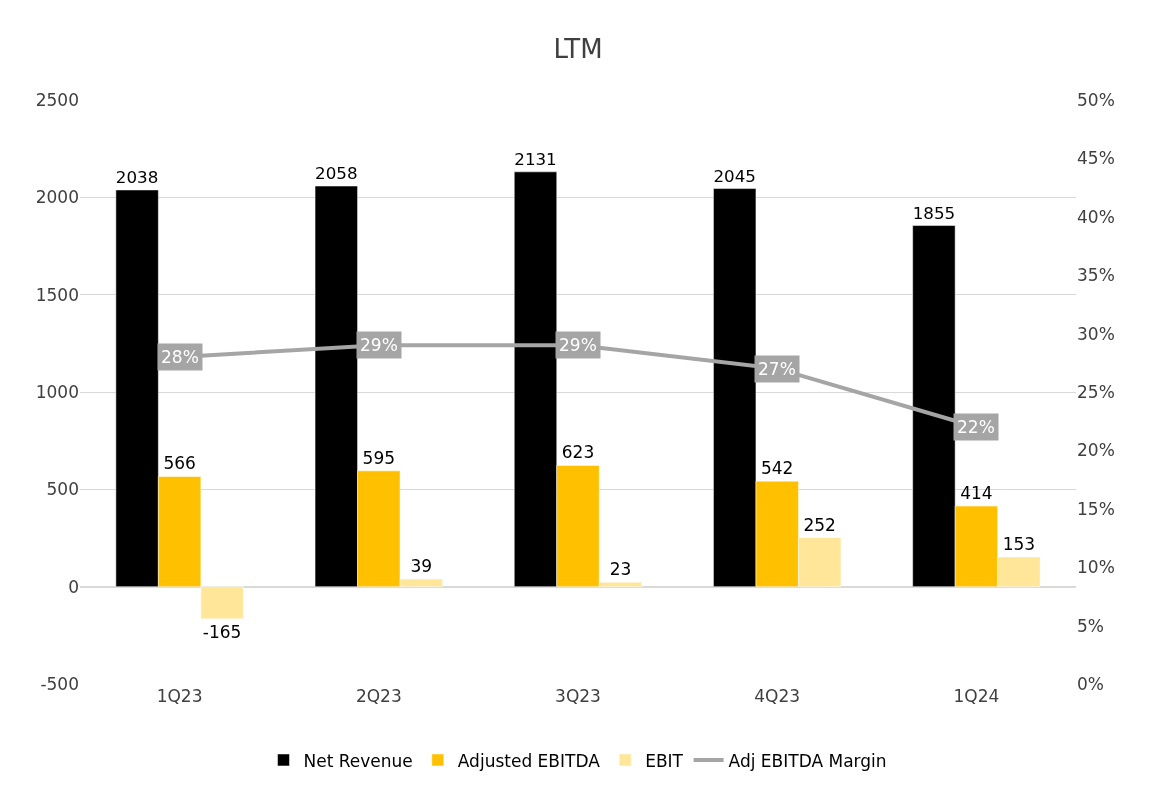 This screenshot has width=1156, height=794. What do you see at coordinates (62, 489) in the screenshot?
I see `y-tick-label: 500` at bounding box center [62, 489].